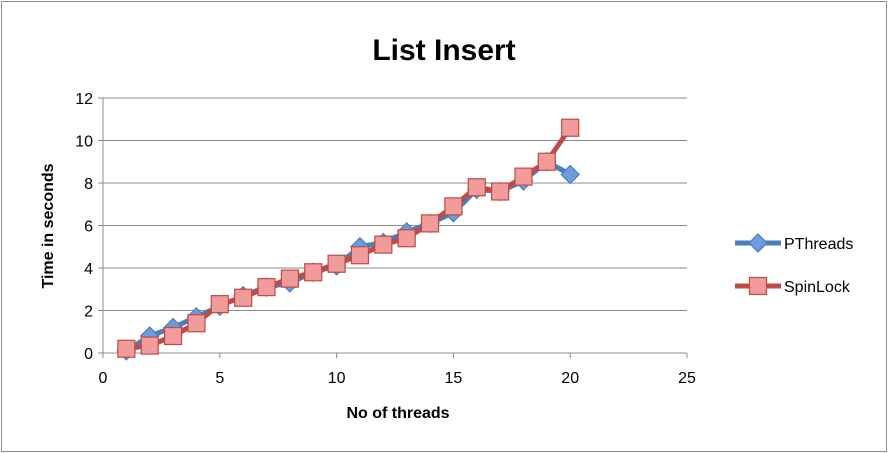  Describe the element at coordinates (687, 378) in the screenshot. I see `x-tick-label: 25` at that location.